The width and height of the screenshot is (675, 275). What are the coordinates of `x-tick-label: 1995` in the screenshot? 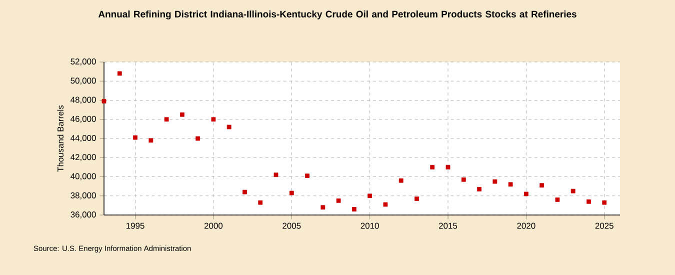 It's located at (135, 225).